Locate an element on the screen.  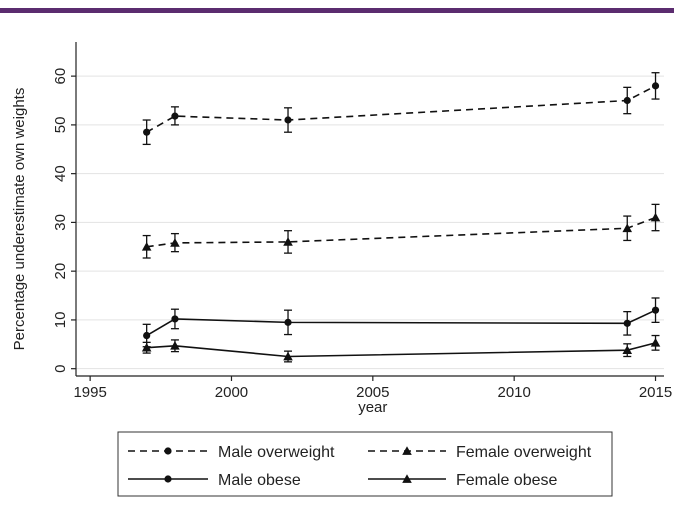
legend-item: Female overweight is located at coordinates (480, 452).